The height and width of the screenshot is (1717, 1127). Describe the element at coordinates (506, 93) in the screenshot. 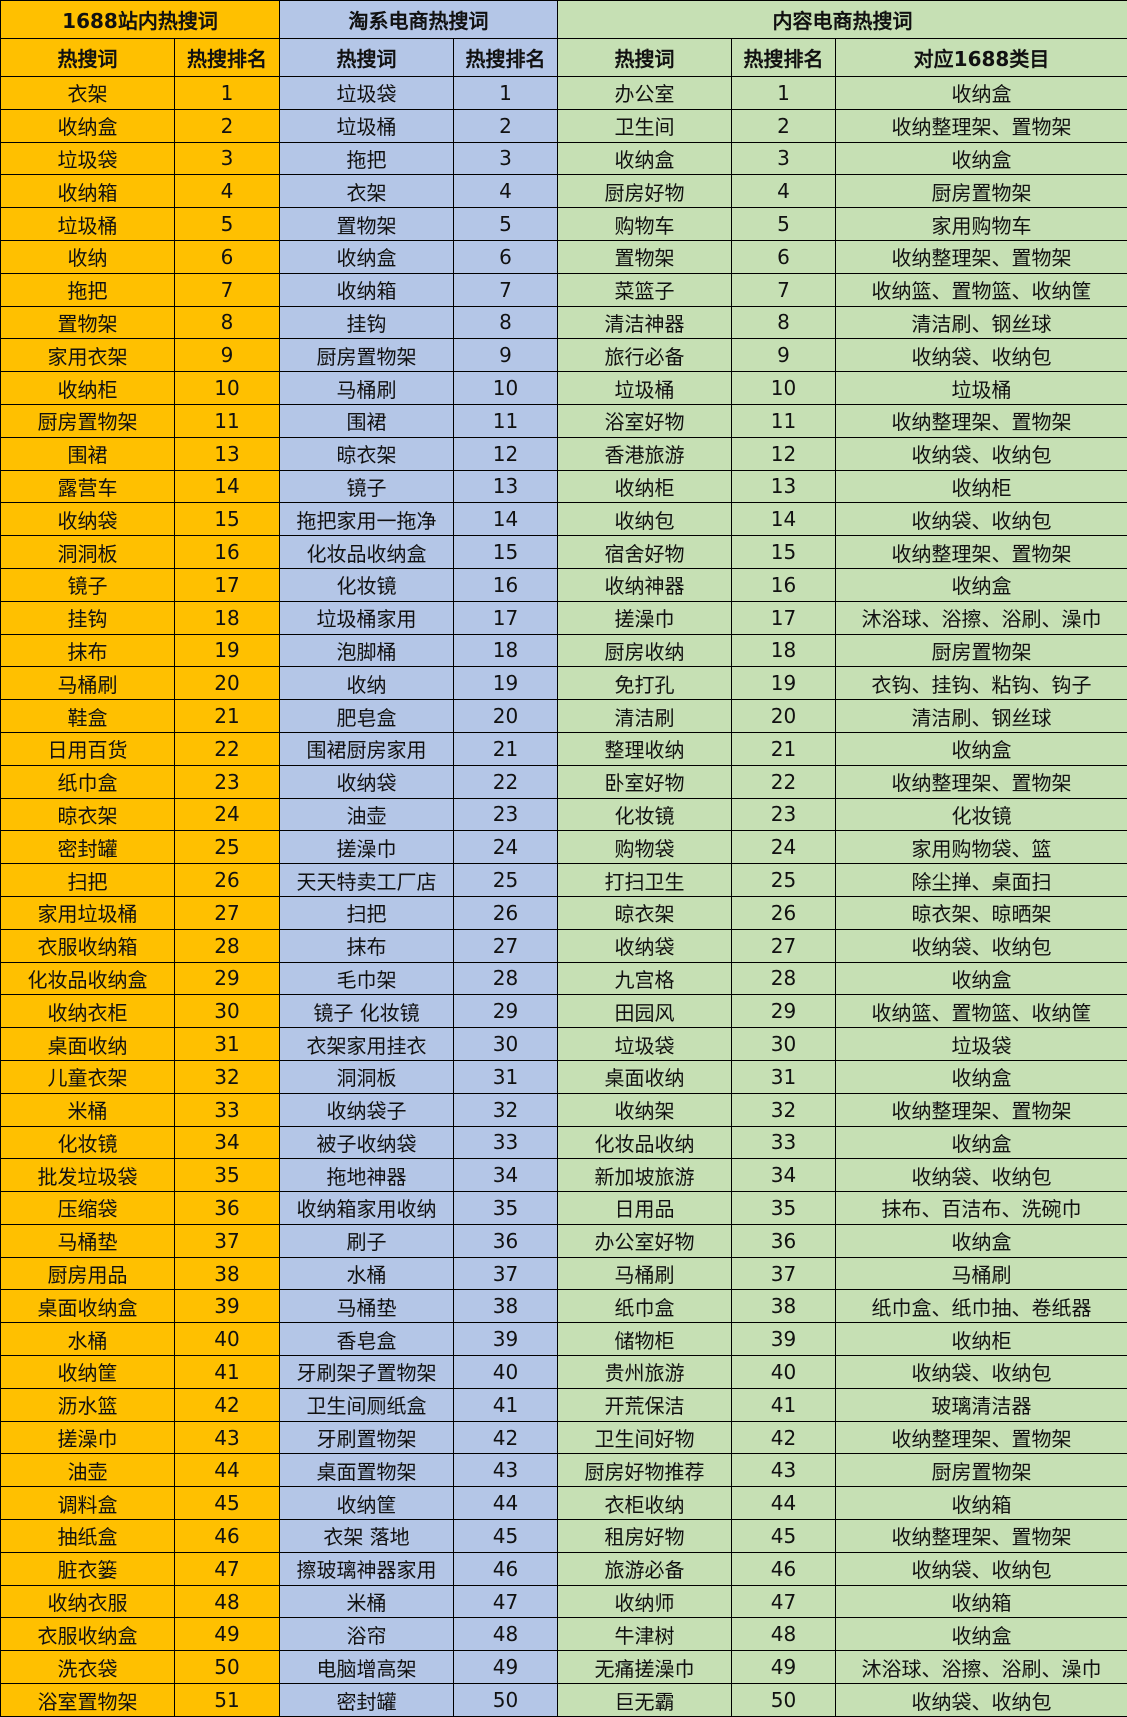

I see `cell-taoxi-rank: 1` at that location.